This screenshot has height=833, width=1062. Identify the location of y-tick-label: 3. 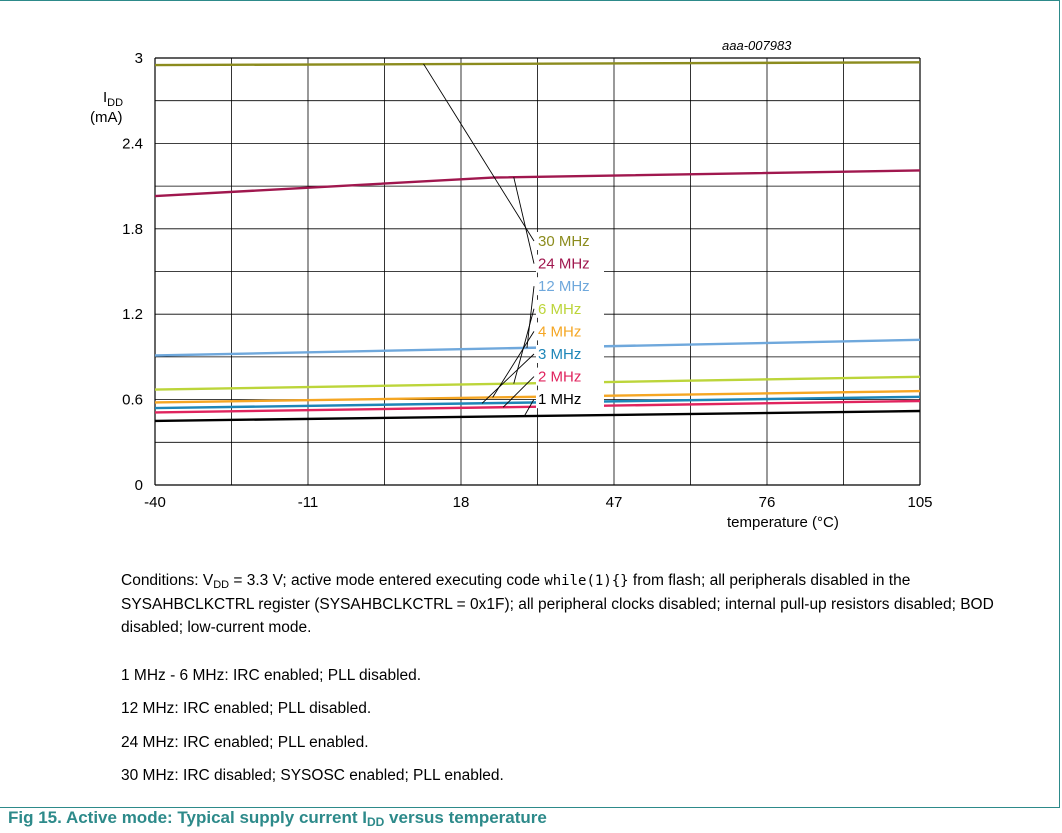
(139, 58).